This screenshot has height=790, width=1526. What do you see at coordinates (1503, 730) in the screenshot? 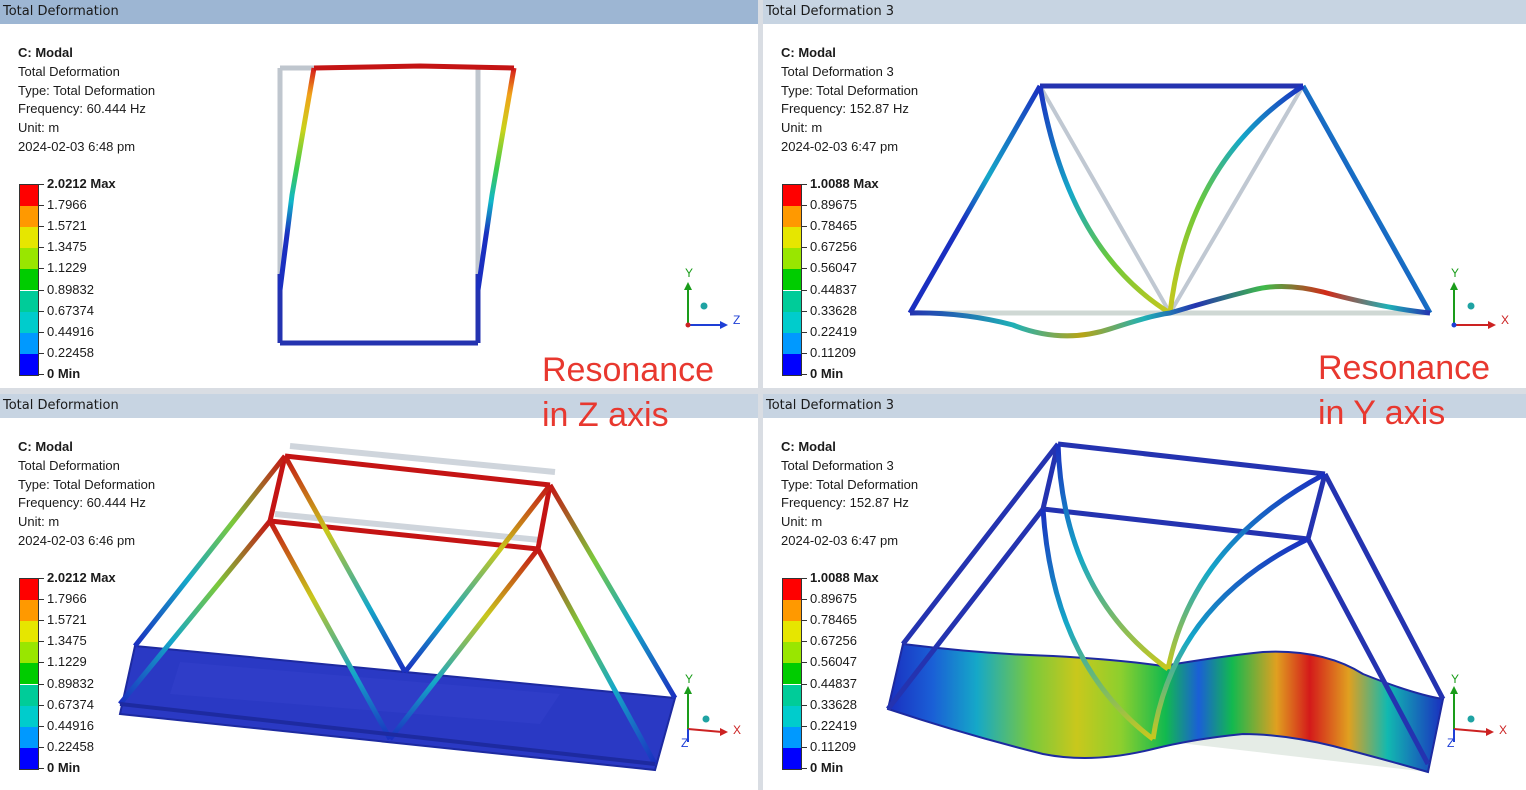
I see `svg-text: X` at bounding box center [1503, 730].